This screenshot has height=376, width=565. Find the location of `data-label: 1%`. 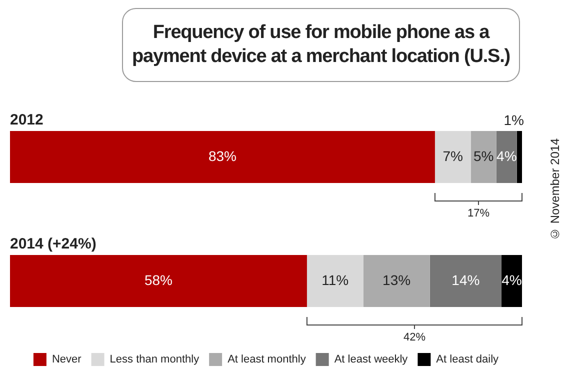

data-label: 1% is located at coordinates (514, 120).